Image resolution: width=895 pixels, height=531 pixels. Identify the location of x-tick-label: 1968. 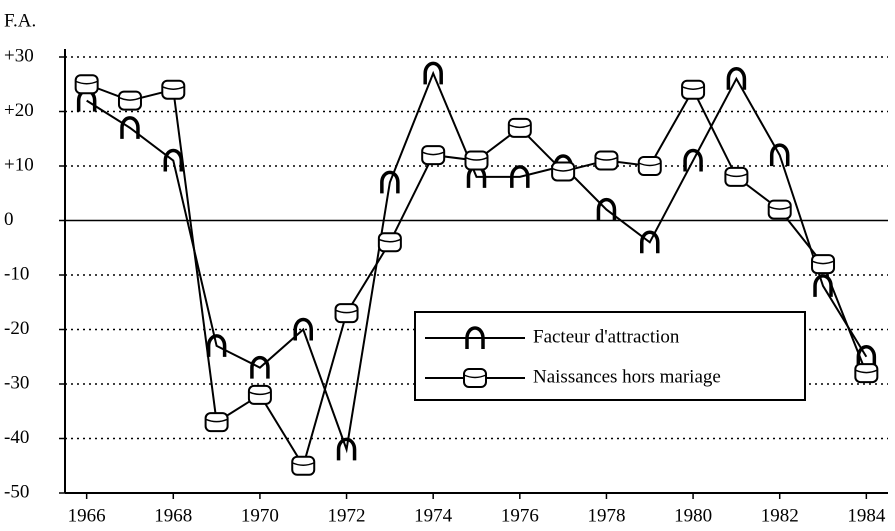
(173, 515).